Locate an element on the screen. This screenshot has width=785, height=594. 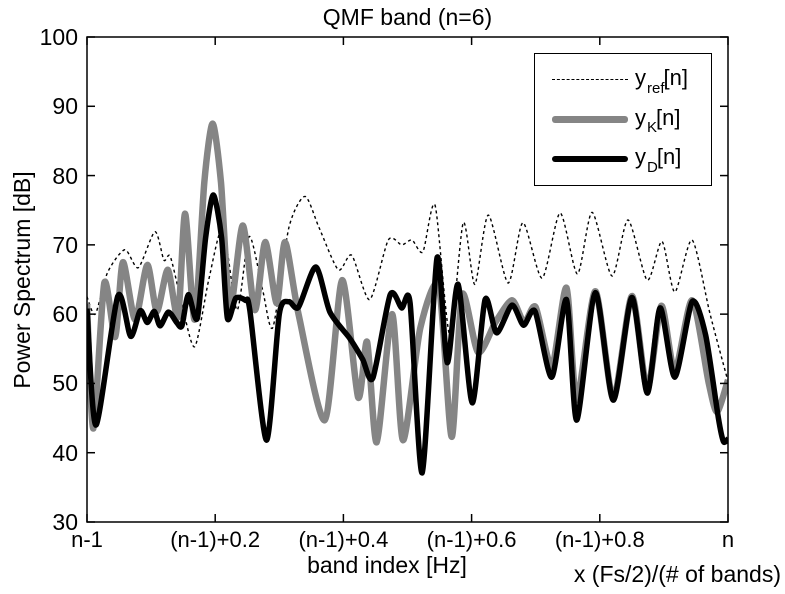
legend-swatch-d is located at coordinates (590, 159).